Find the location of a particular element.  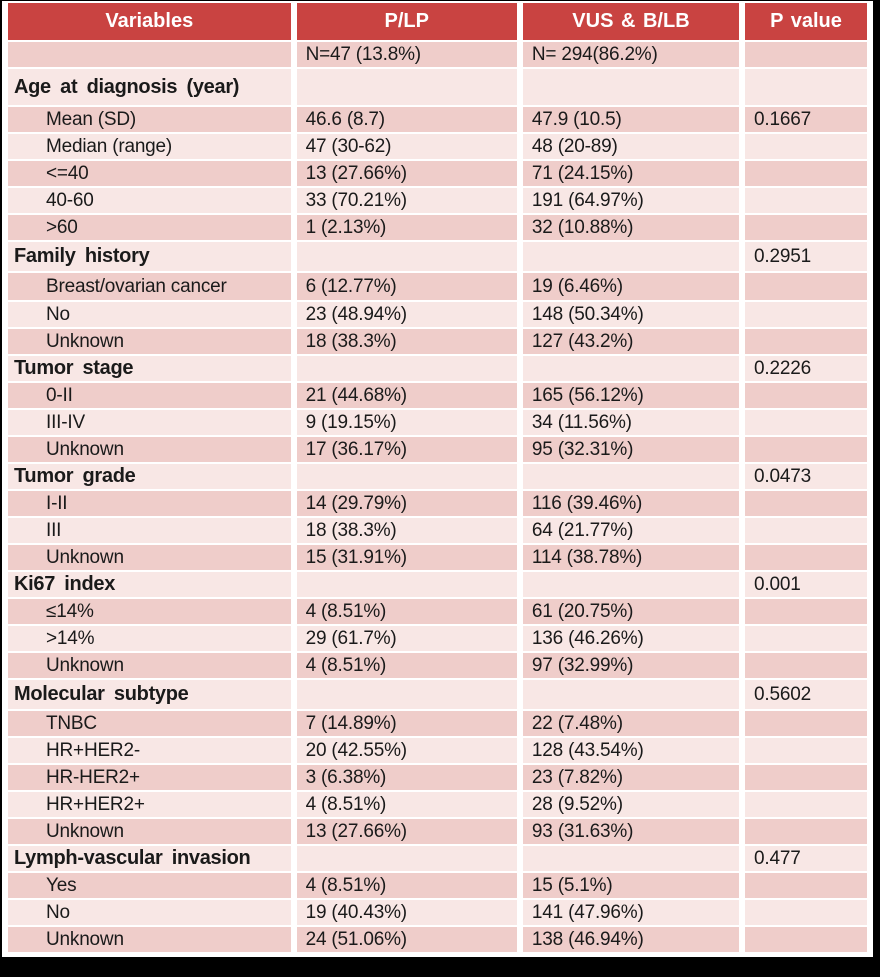

table-row: No 19 (40.43%) 141 (47.96%) is located at coordinates (437, 912).